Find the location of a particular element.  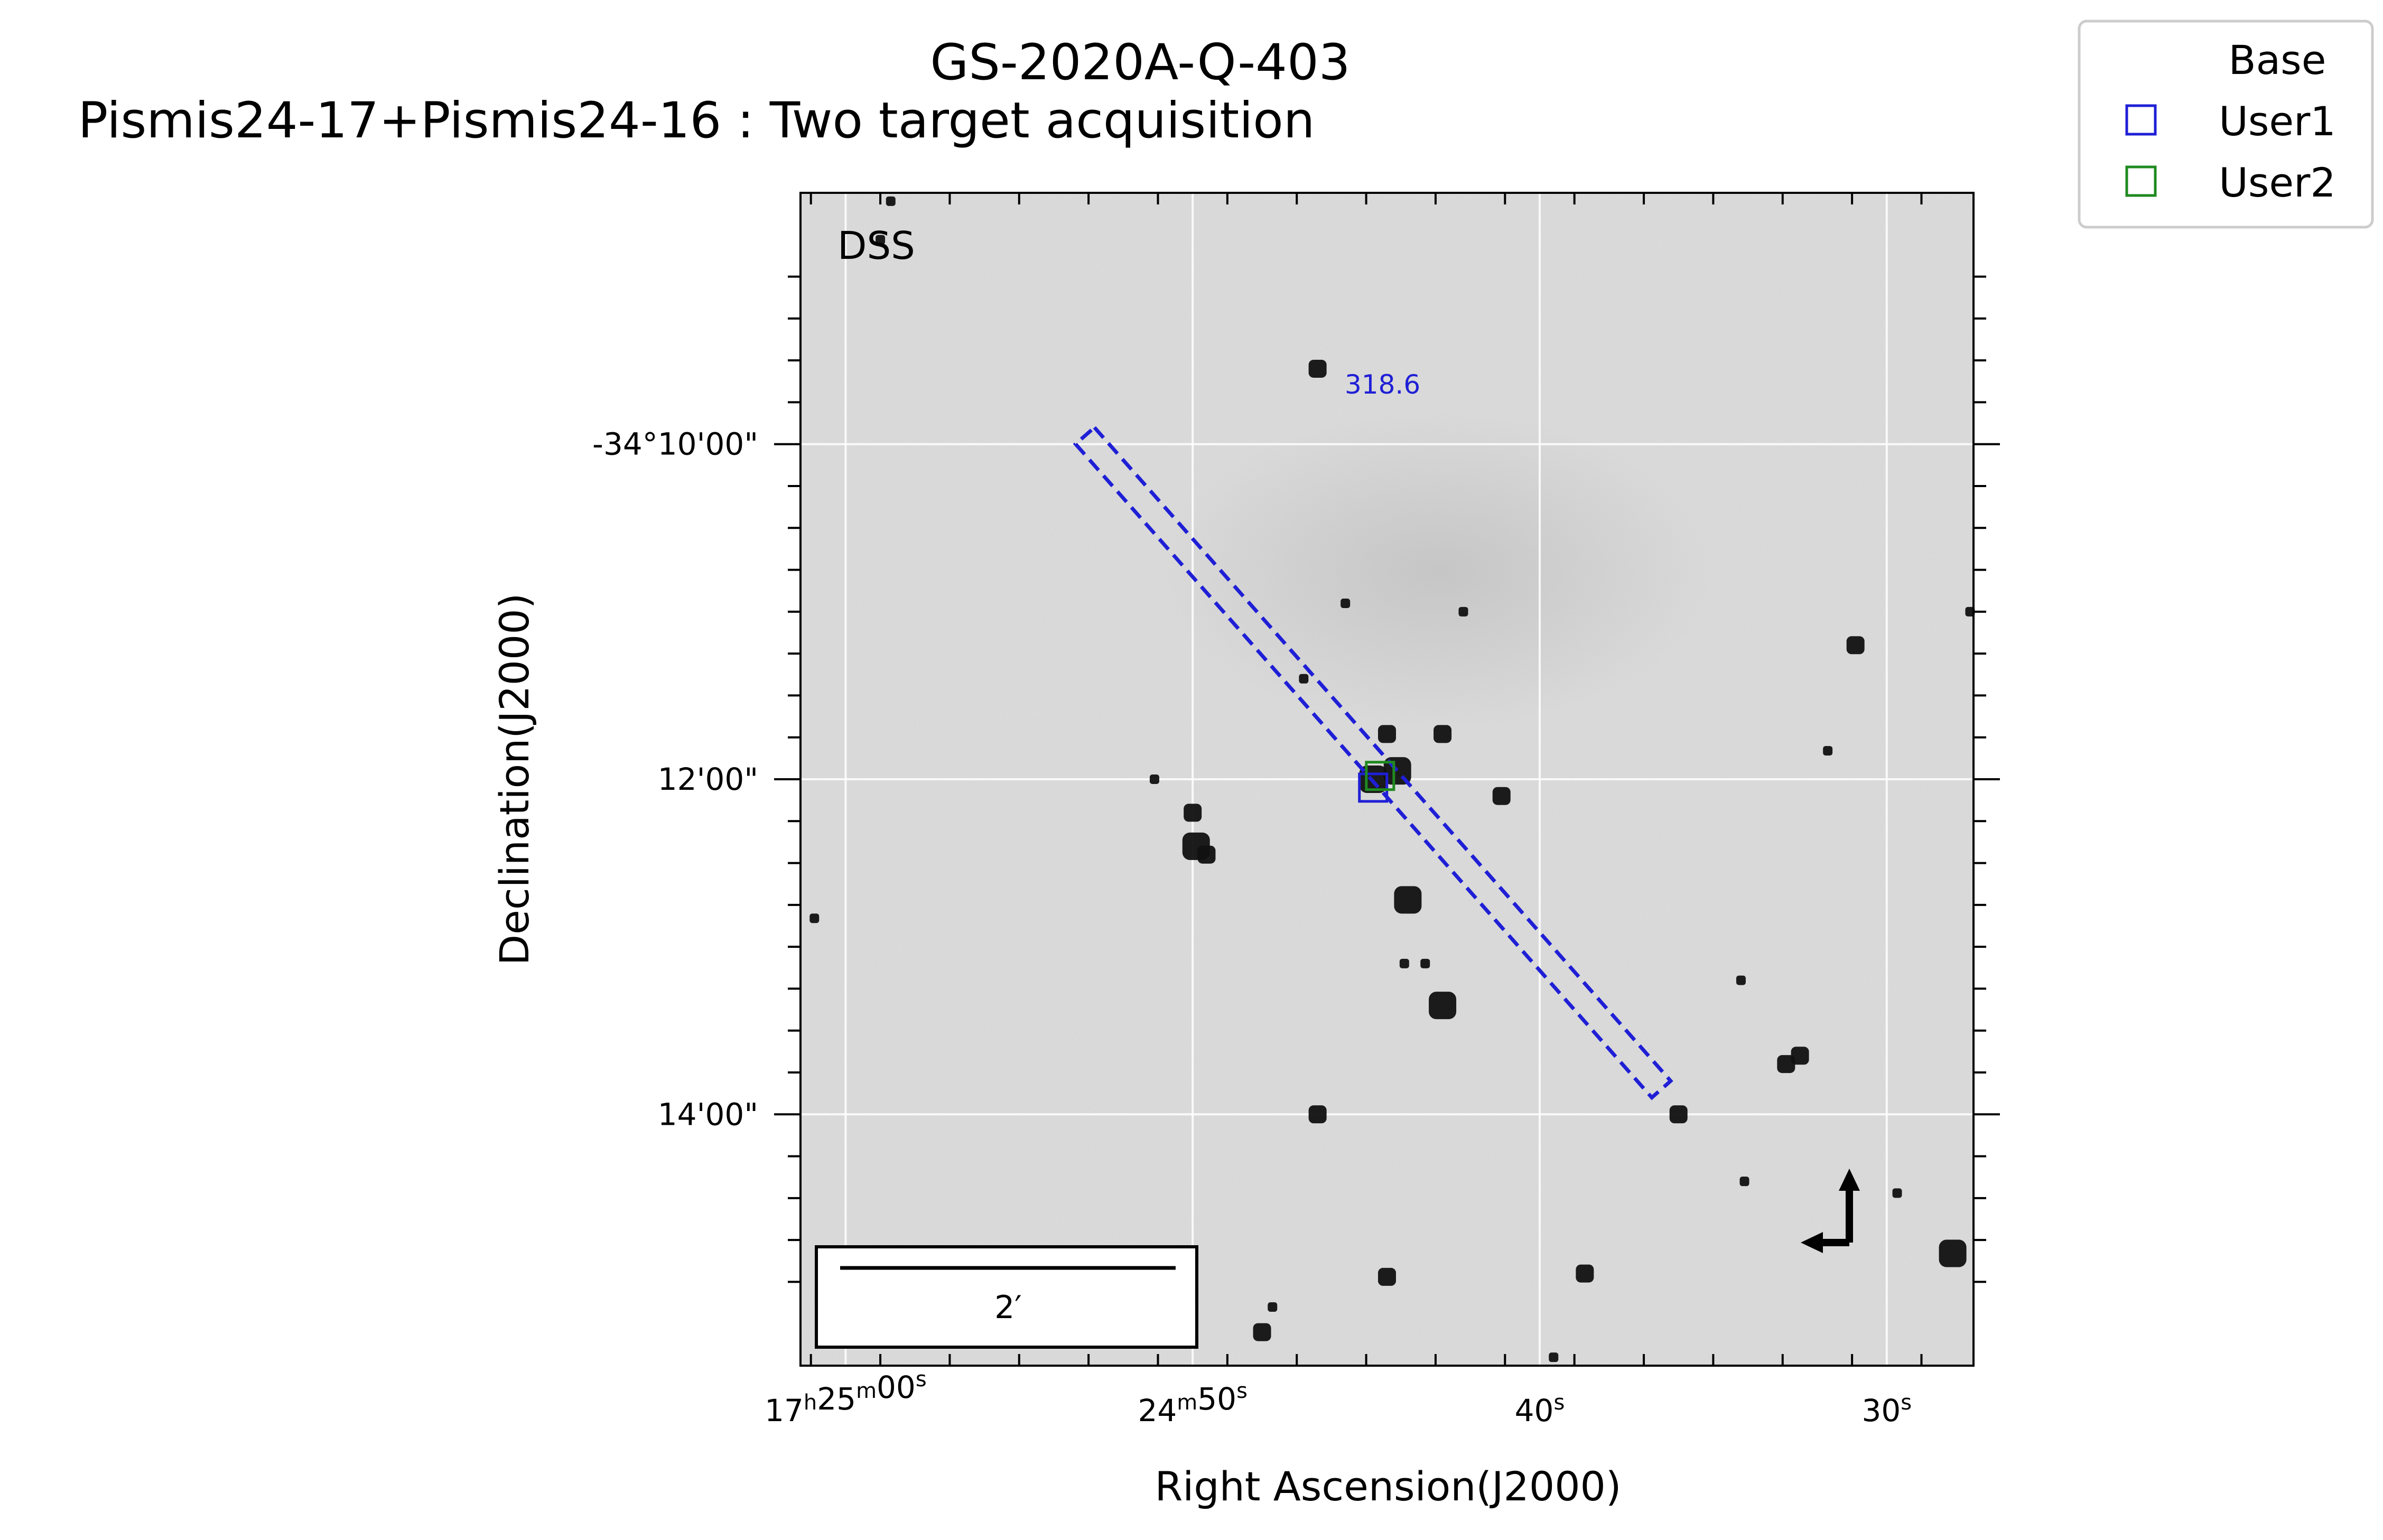

x-tick-label: 40s is located at coordinates (1540, 1409).